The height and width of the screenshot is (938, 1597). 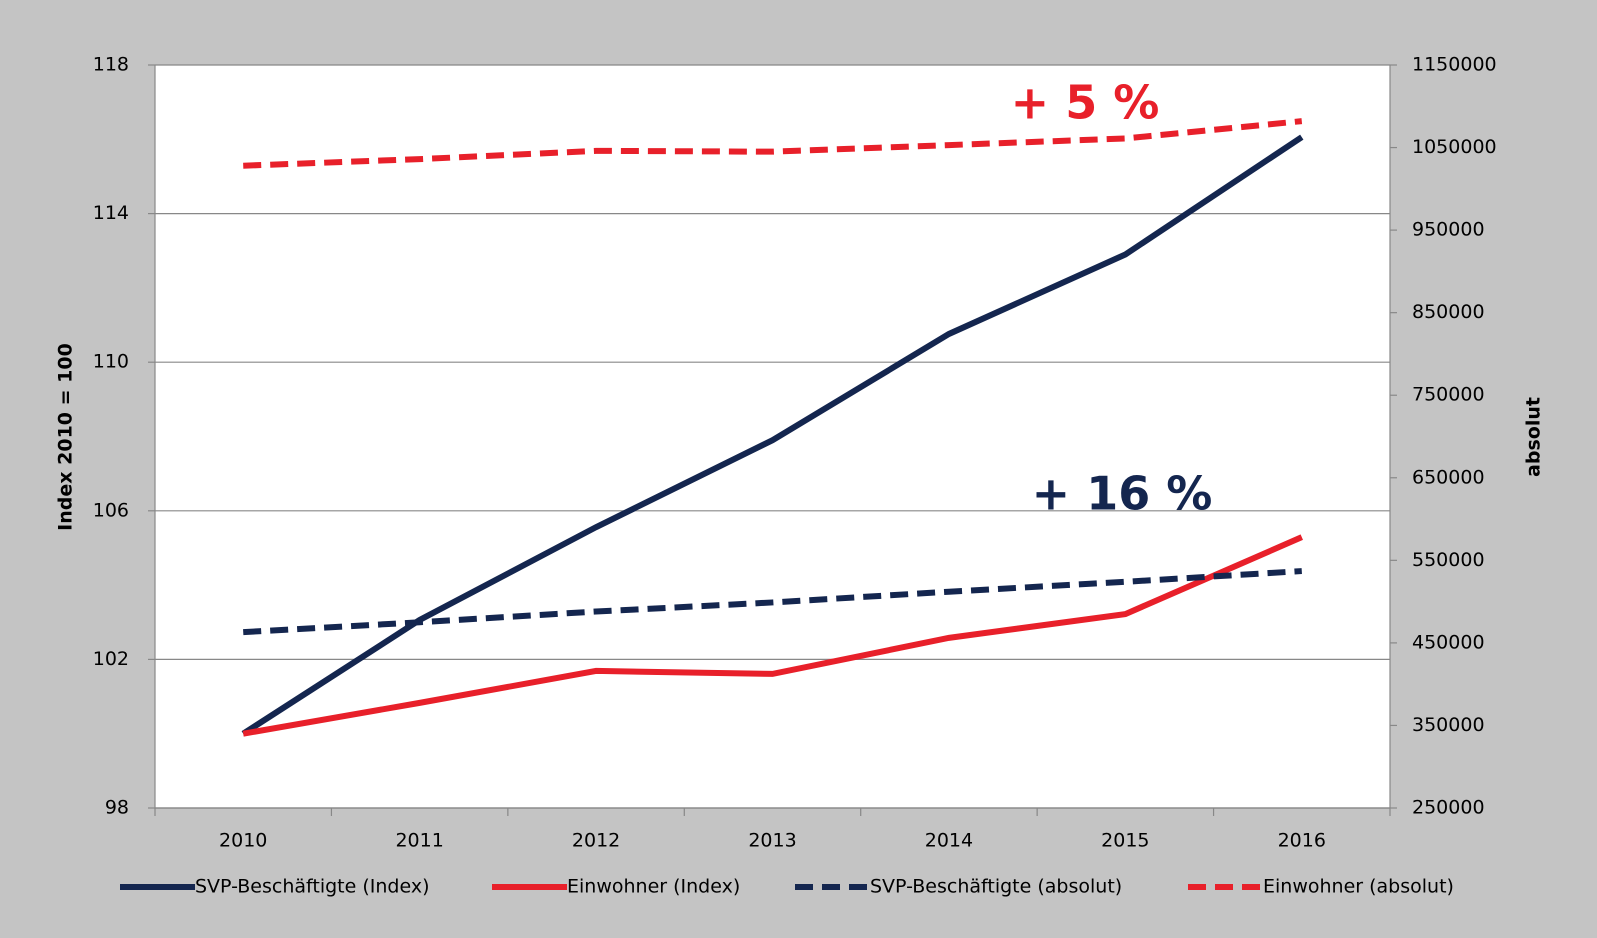 What do you see at coordinates (1448, 312) in the screenshot?
I see `y2-tick-label: 850000` at bounding box center [1448, 312].